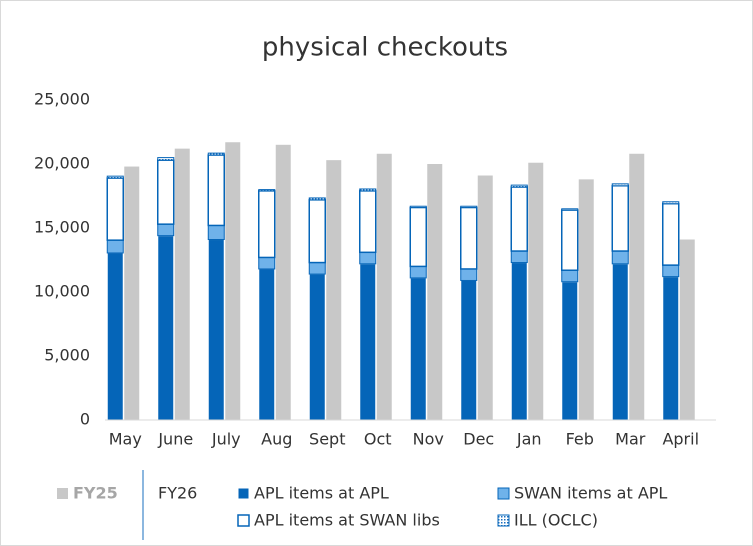 Image resolution: width=753 pixels, height=546 pixels. I want to click on x-tick-label: Nov, so click(428, 439).